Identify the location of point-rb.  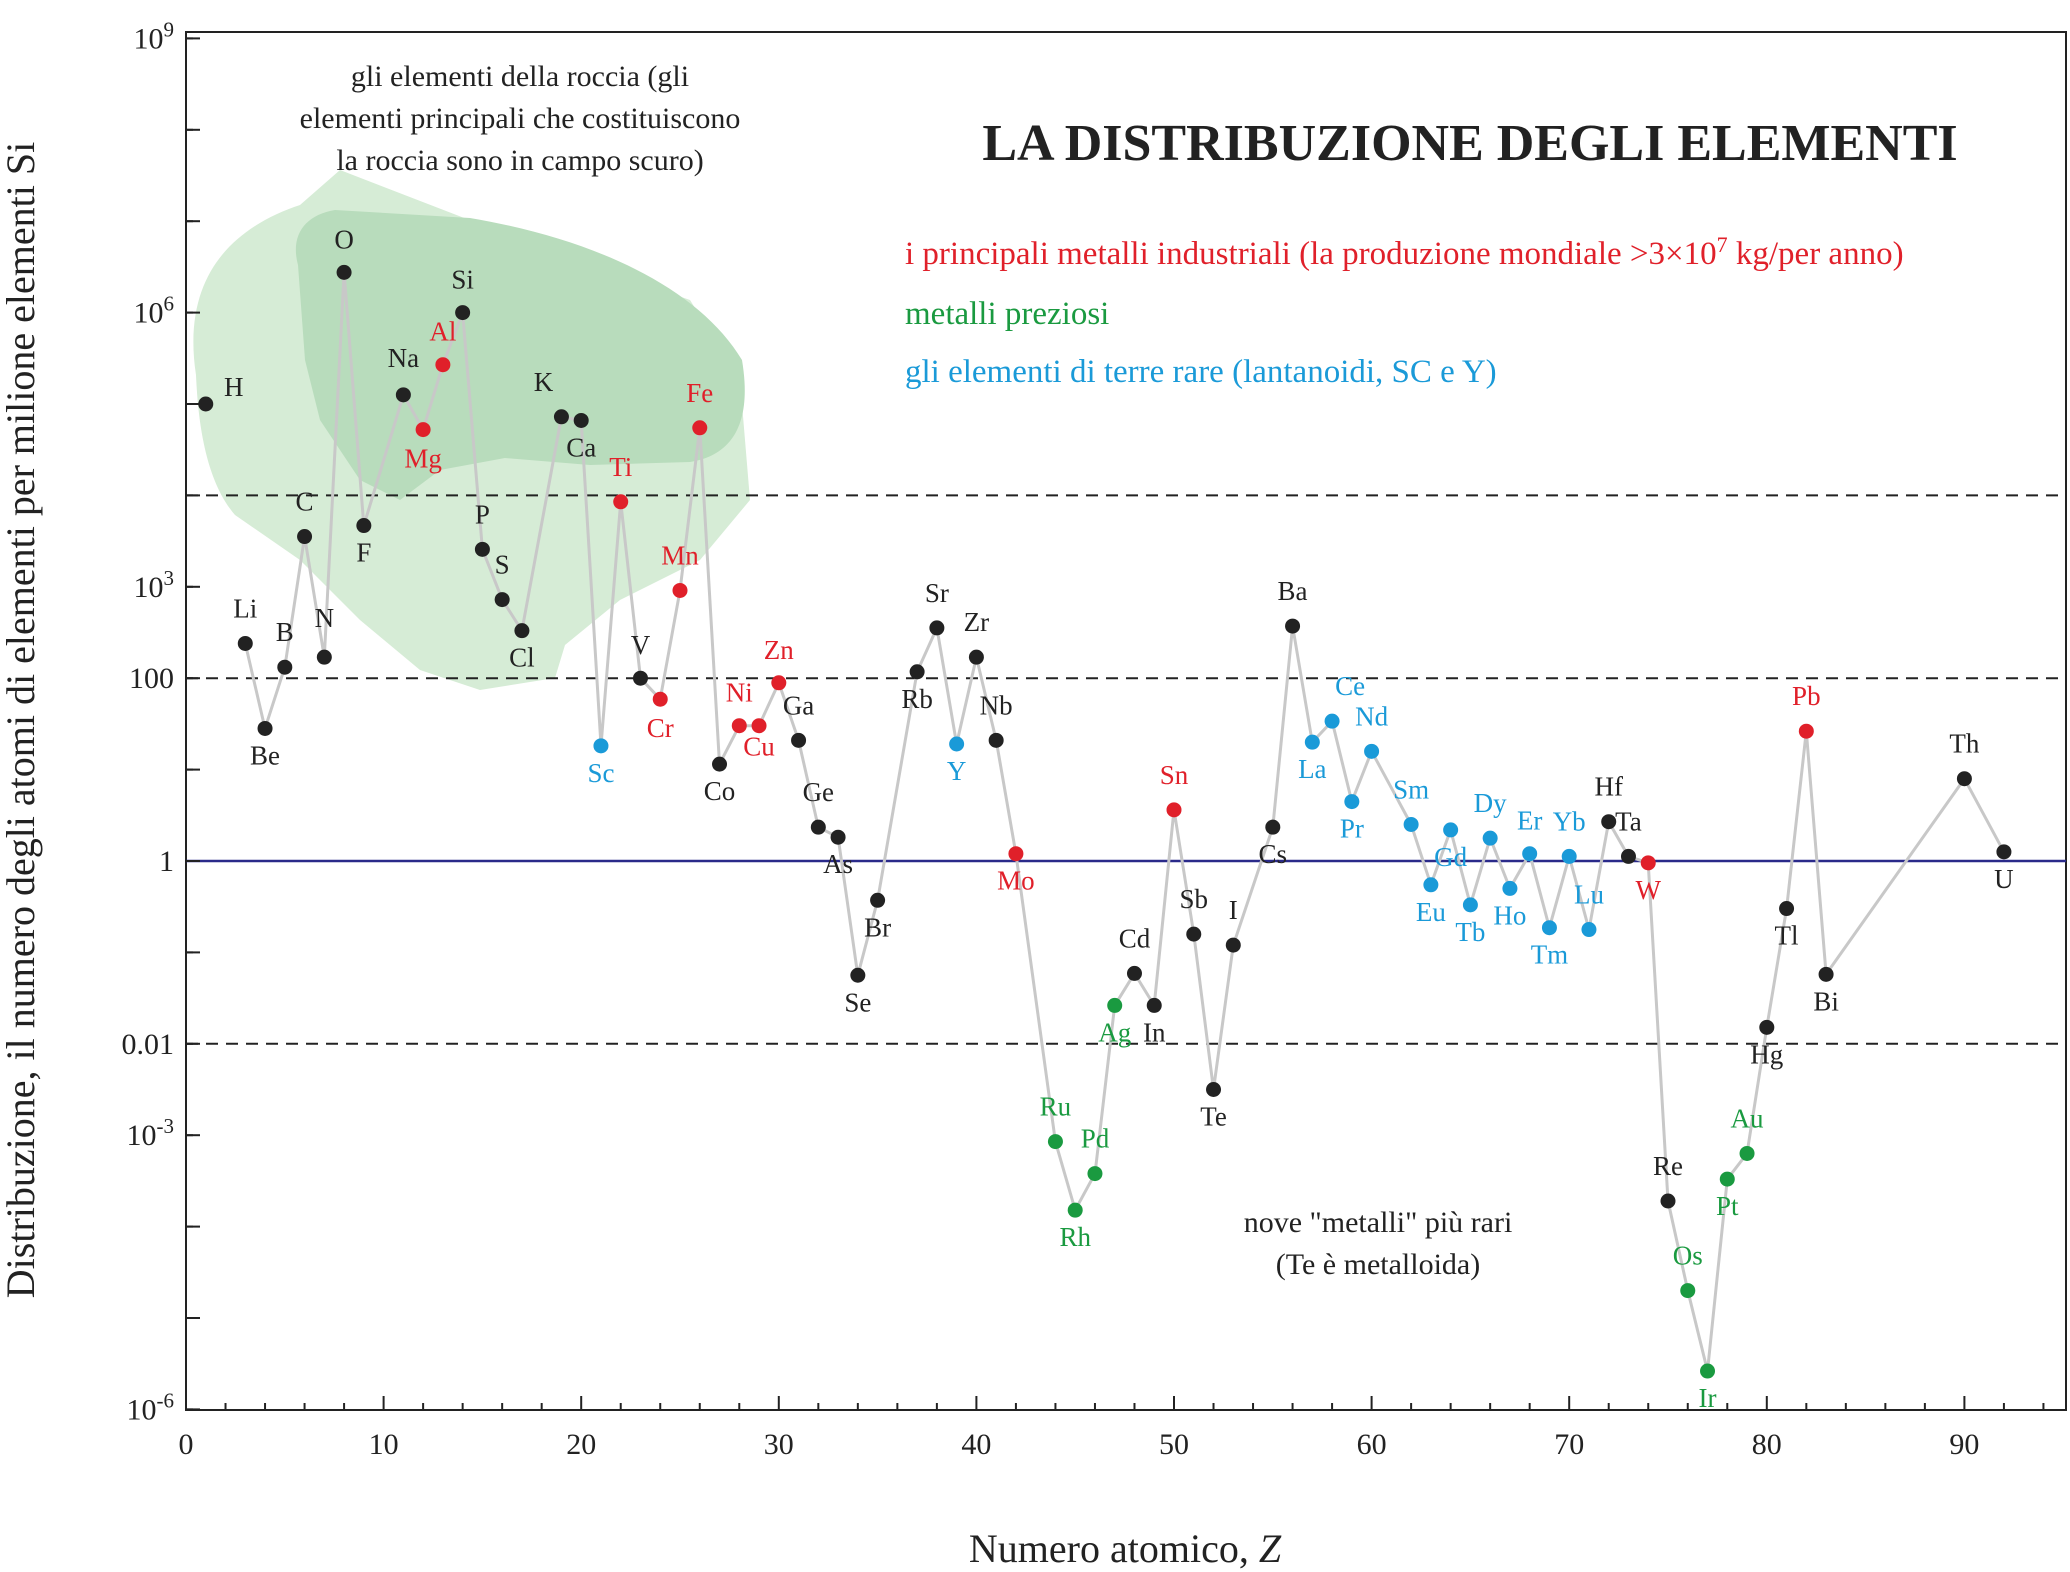
(917, 672).